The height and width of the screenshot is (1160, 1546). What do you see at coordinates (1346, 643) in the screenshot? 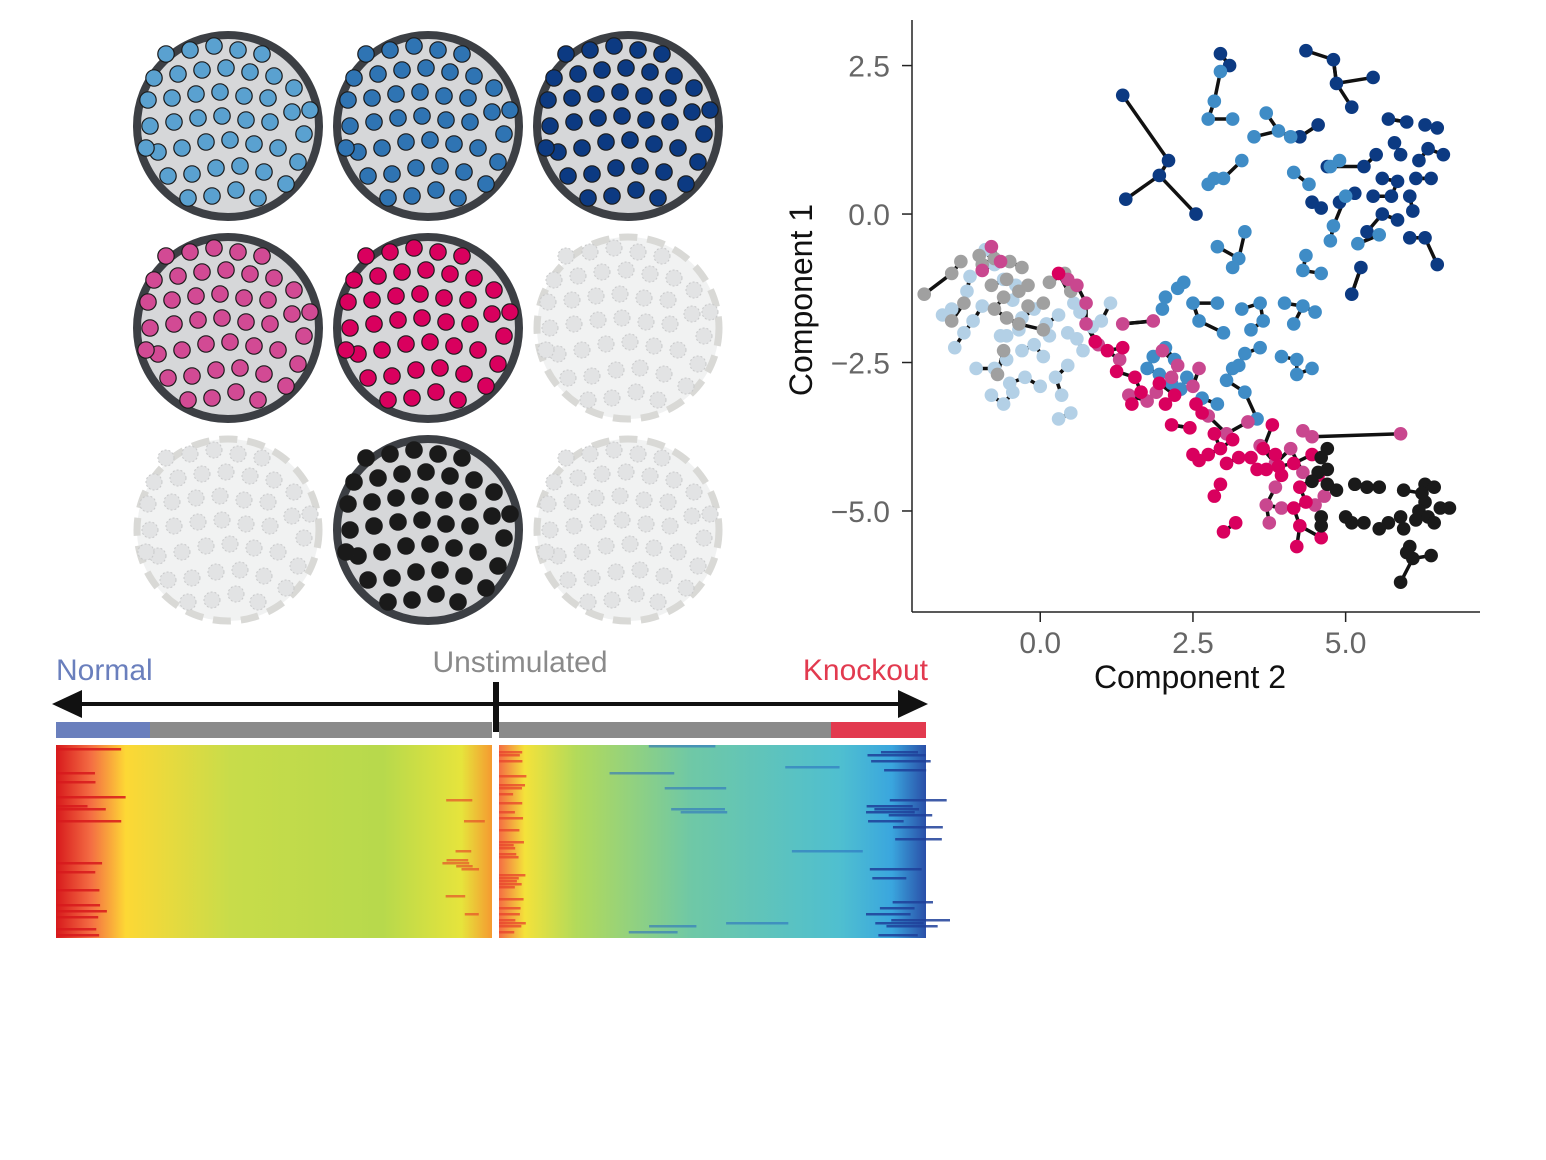
I see `x-tick-label: 5.0` at bounding box center [1346, 643].